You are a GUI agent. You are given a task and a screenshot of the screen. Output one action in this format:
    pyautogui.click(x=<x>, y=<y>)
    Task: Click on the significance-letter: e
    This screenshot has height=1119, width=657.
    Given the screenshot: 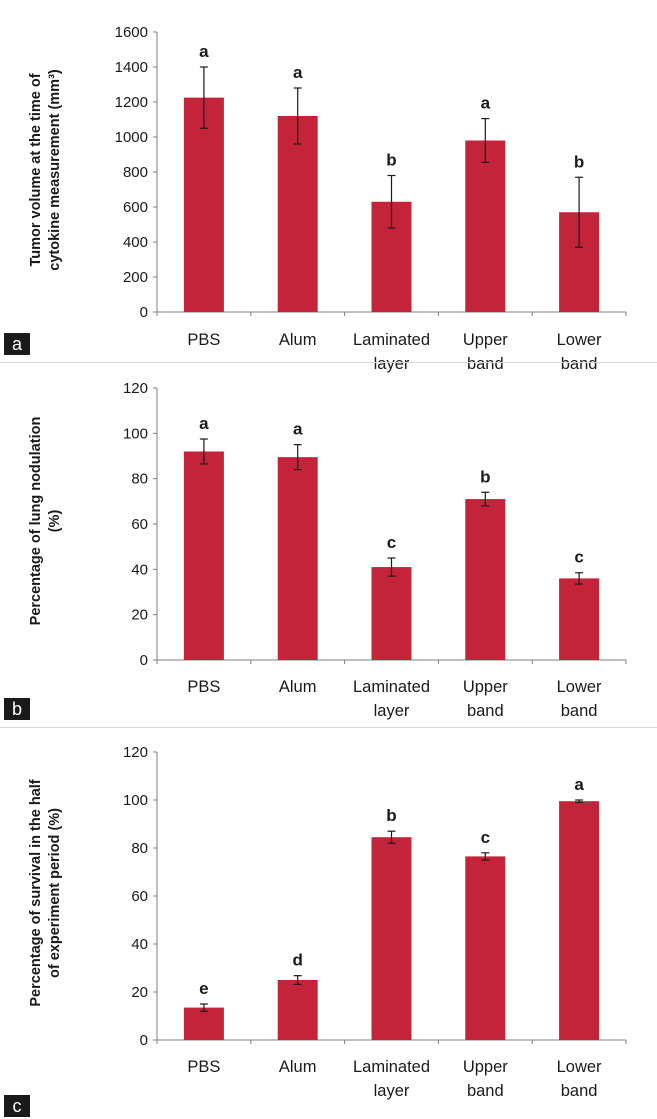 What is the action you would take?
    pyautogui.click(x=203, y=988)
    